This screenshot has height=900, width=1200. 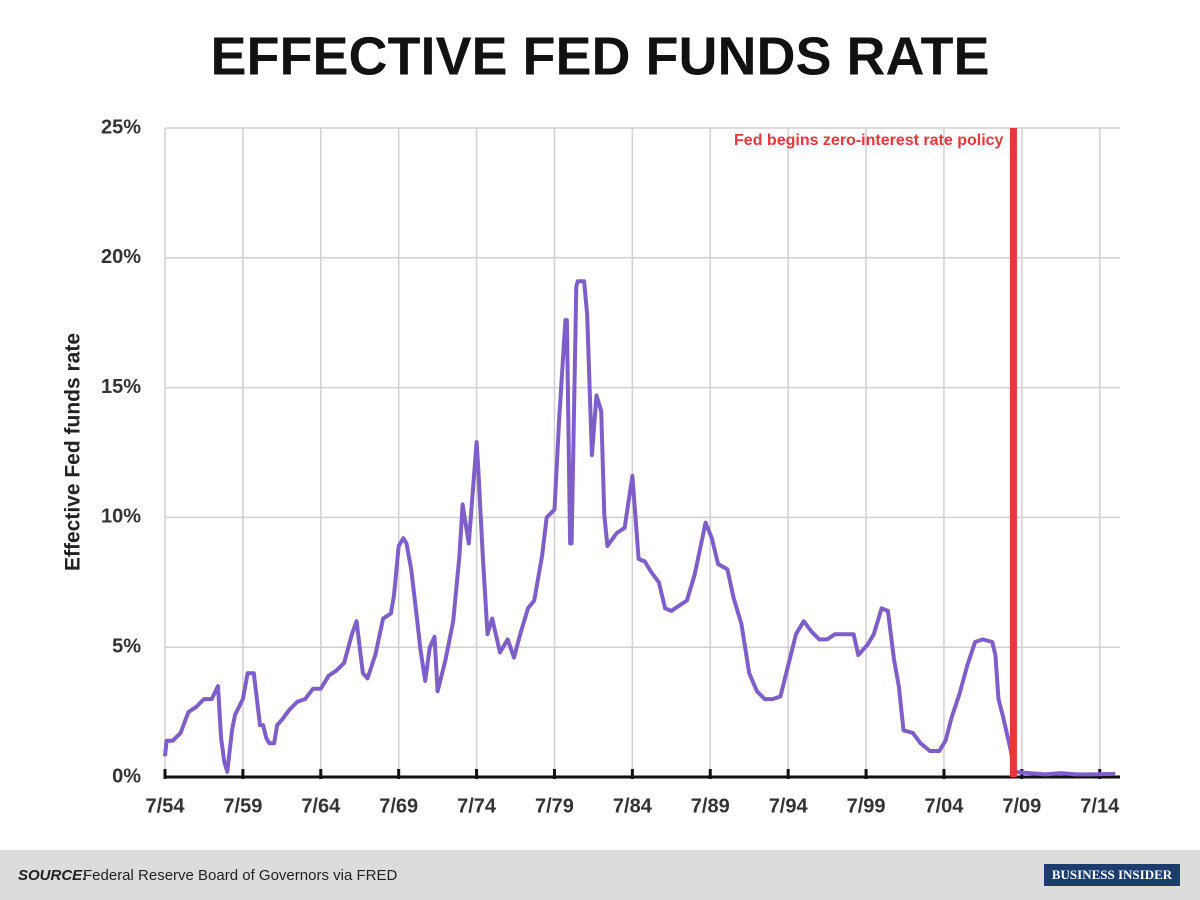 I want to click on x-tick-label: 7/54, so click(x=166, y=806).